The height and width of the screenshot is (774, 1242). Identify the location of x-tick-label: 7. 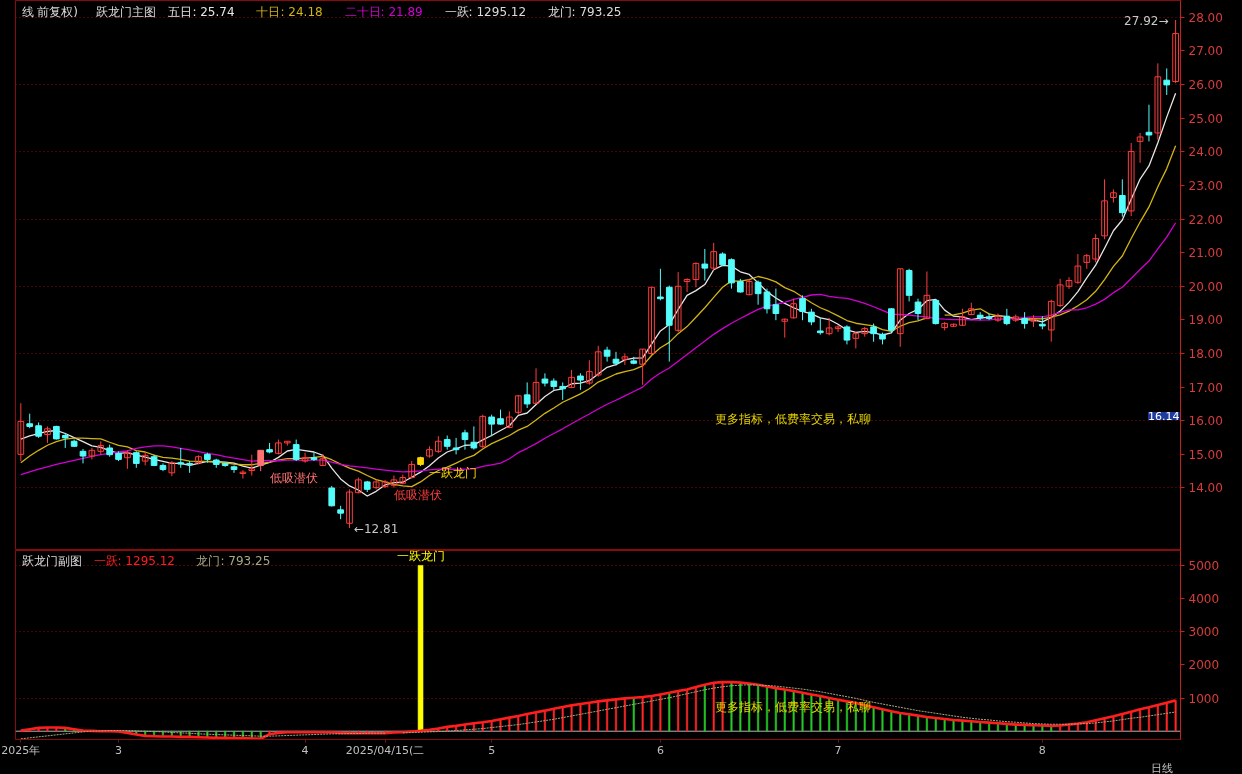
(838, 750).